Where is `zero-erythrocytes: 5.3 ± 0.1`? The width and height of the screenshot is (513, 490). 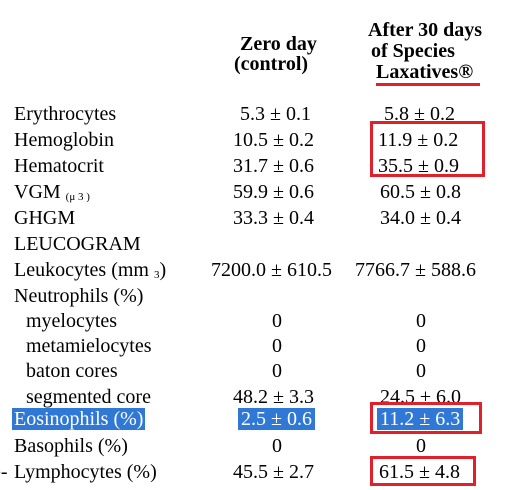
zero-erythrocytes: 5.3 ± 0.1 is located at coordinates (275, 114).